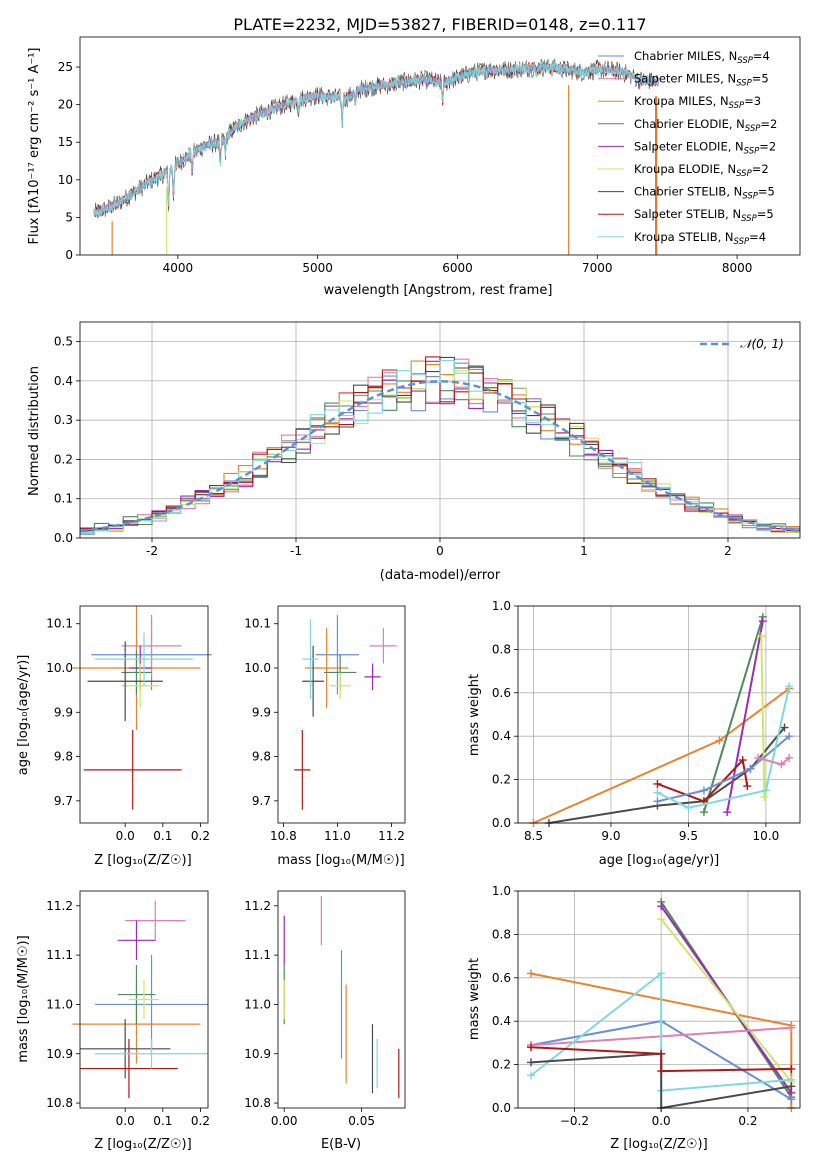  What do you see at coordinates (69, 217) in the screenshot?
I see `y-tick-label: 5` at bounding box center [69, 217].